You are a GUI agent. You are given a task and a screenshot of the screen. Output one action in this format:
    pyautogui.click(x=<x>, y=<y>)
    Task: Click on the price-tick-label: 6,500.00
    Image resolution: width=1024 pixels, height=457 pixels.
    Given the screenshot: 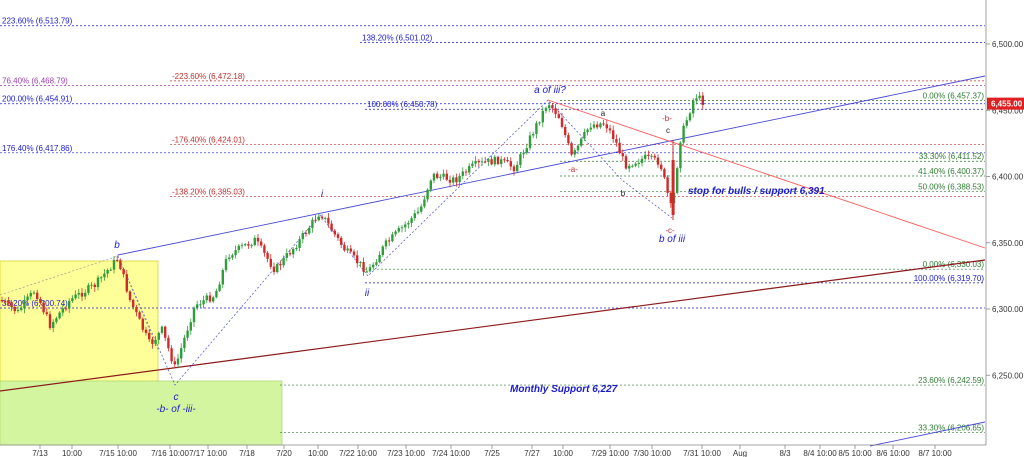 What is the action you would take?
    pyautogui.click(x=1008, y=44)
    